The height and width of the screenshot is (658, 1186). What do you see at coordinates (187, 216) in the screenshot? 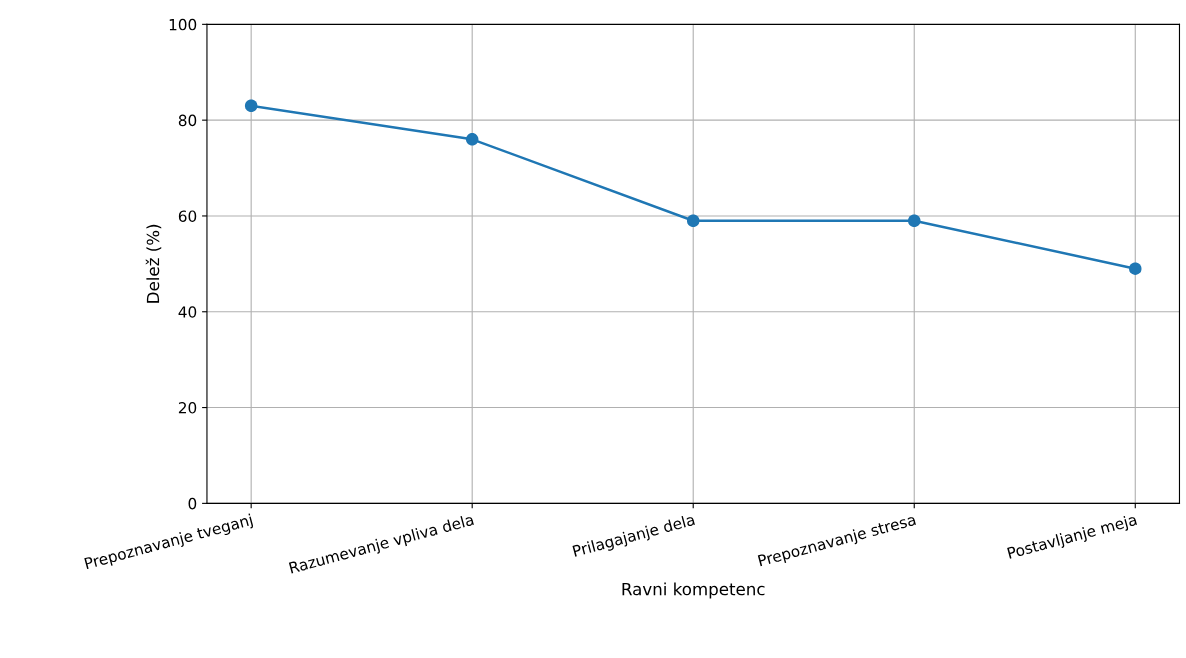
I see `y-tick-label: 60` at bounding box center [187, 216].